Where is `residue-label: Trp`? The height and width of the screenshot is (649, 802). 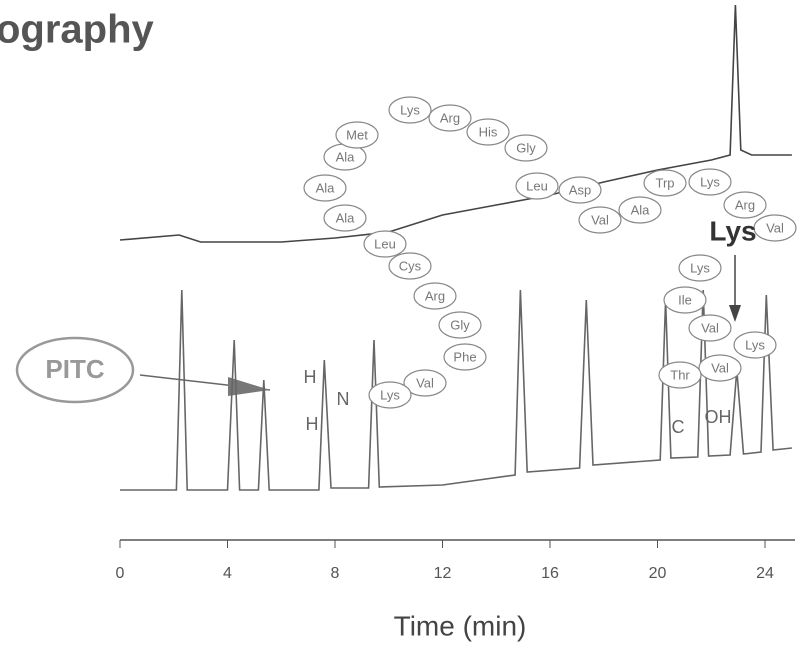 residue-label: Trp is located at coordinates (664, 182).